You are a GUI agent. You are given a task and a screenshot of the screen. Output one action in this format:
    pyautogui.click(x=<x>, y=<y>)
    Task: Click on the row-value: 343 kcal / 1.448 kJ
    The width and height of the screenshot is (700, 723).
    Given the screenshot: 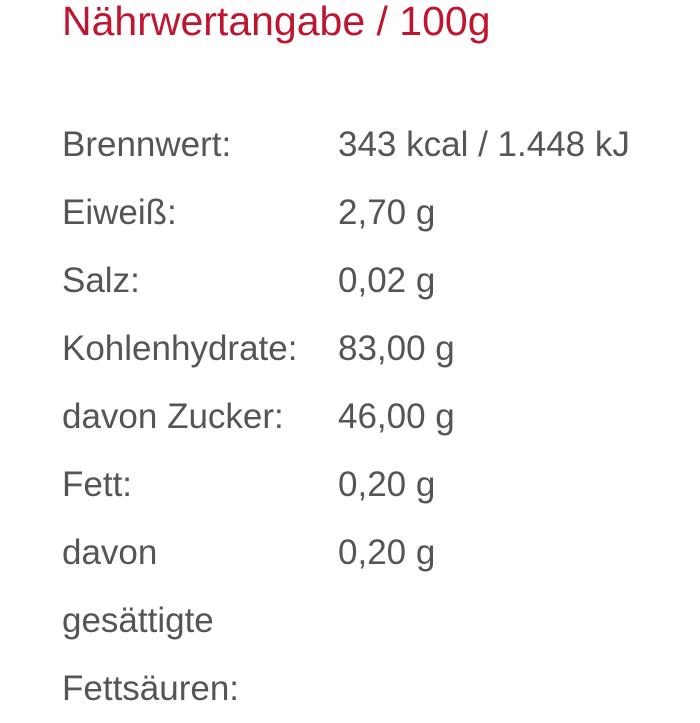 What is the action you would take?
    pyautogui.click(x=484, y=144)
    